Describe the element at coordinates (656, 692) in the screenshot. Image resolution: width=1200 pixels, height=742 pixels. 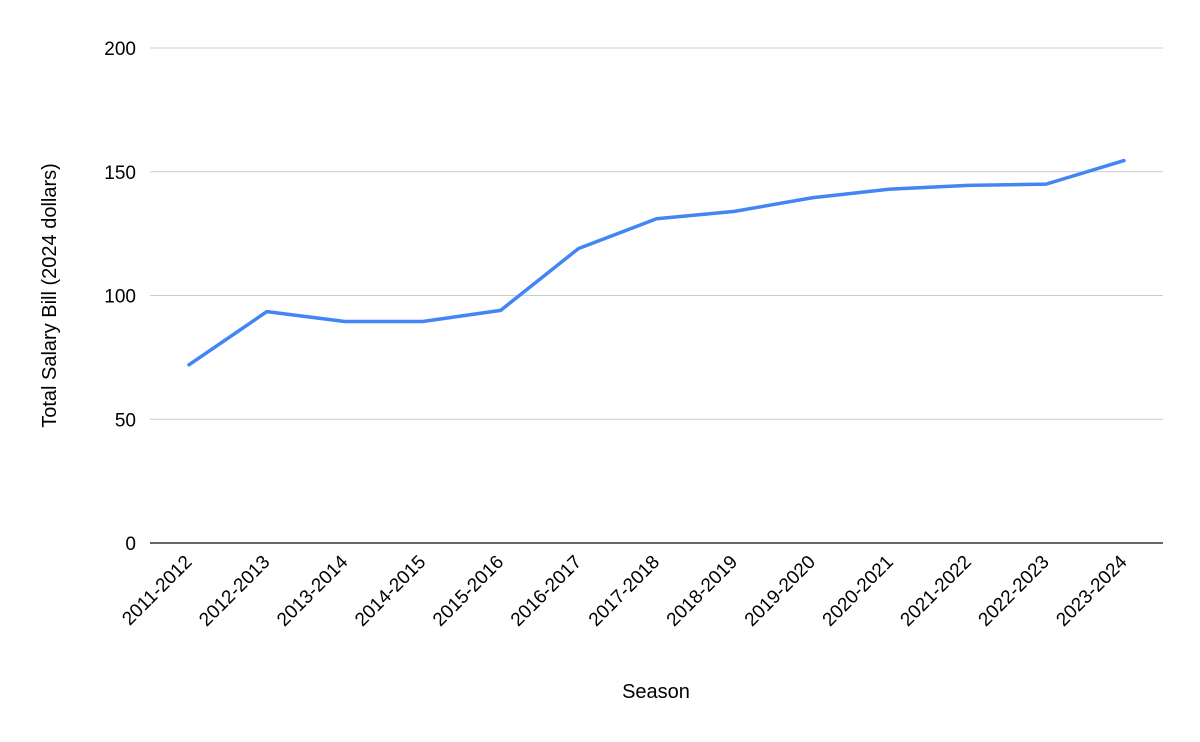
I see `x-axis-title: Season` at that location.